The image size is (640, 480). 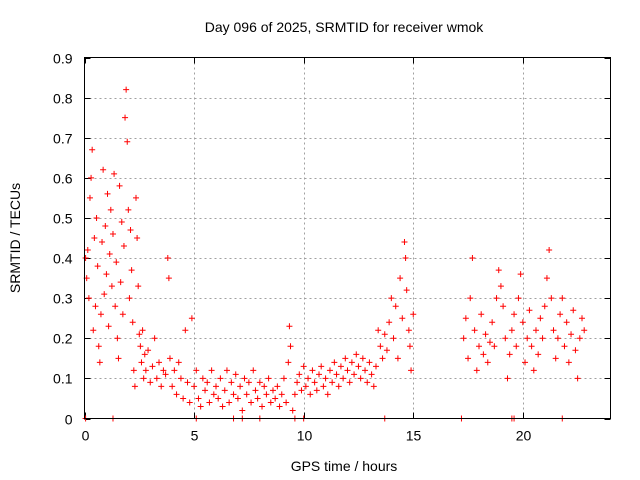 I want to click on x-axis-label: GPS time / hours, so click(x=344, y=466).